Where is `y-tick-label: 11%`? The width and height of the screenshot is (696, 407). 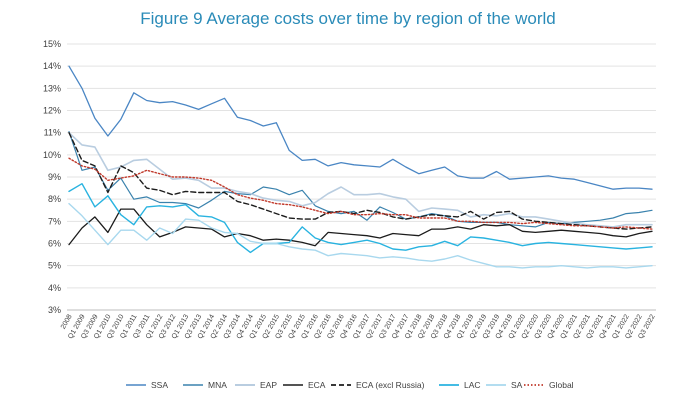
y-tick-label: 11% is located at coordinates (52, 133).